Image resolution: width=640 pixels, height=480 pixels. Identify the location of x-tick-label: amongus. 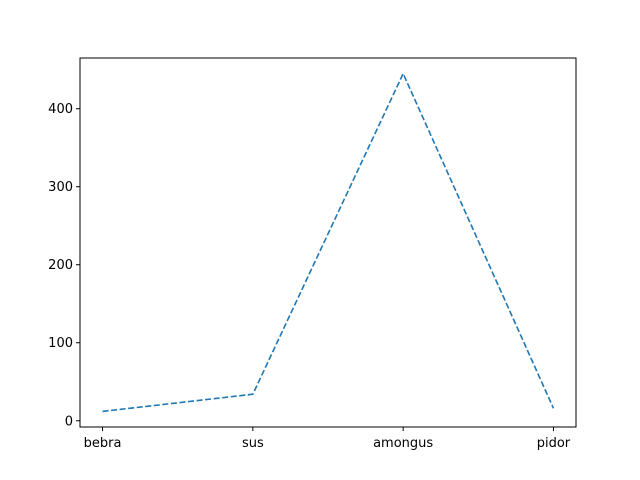
(403, 443).